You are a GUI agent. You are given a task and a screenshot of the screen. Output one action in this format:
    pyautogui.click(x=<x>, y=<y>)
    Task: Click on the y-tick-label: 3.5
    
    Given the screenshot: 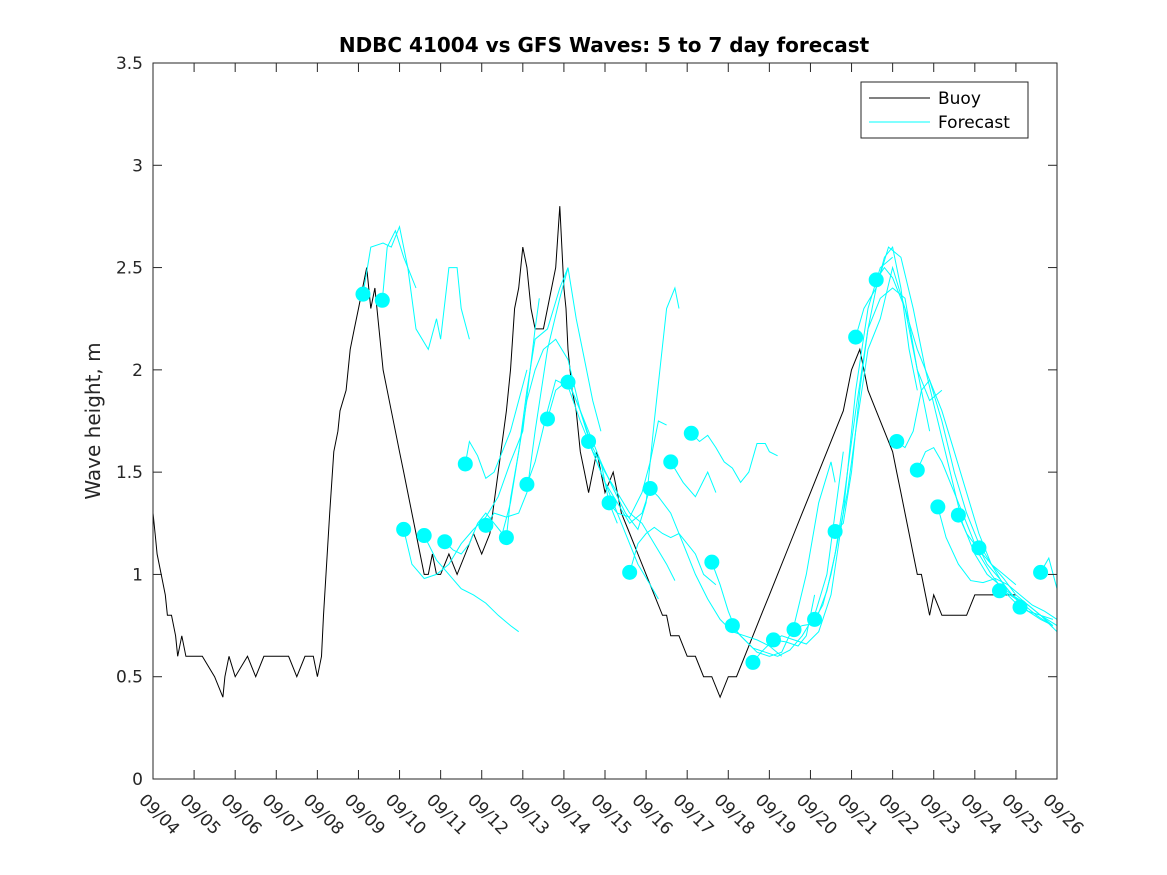 What is the action you would take?
    pyautogui.click(x=129, y=64)
    